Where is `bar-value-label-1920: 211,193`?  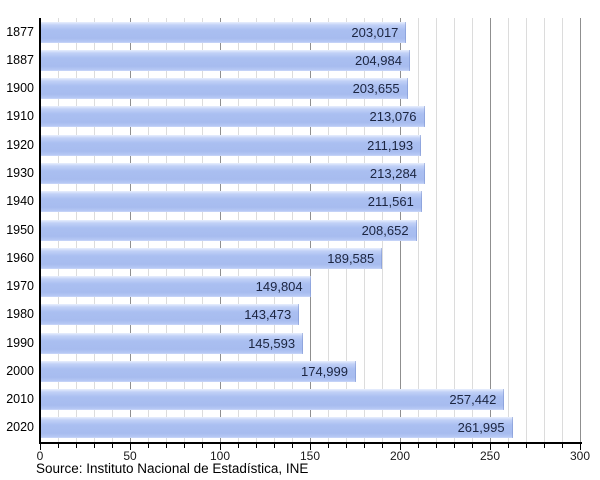
bar-value-label-1920: 211,193 is located at coordinates (390, 145).